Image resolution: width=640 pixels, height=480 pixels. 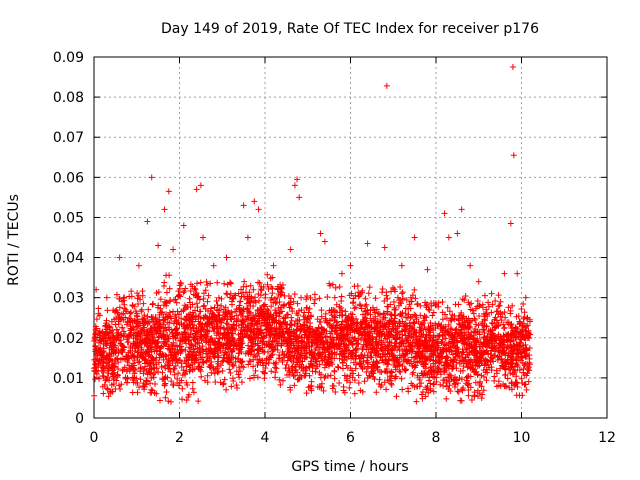 What do you see at coordinates (14, 240) in the screenshot?
I see `y-axis-label: ROTI / TECUs` at bounding box center [14, 240].